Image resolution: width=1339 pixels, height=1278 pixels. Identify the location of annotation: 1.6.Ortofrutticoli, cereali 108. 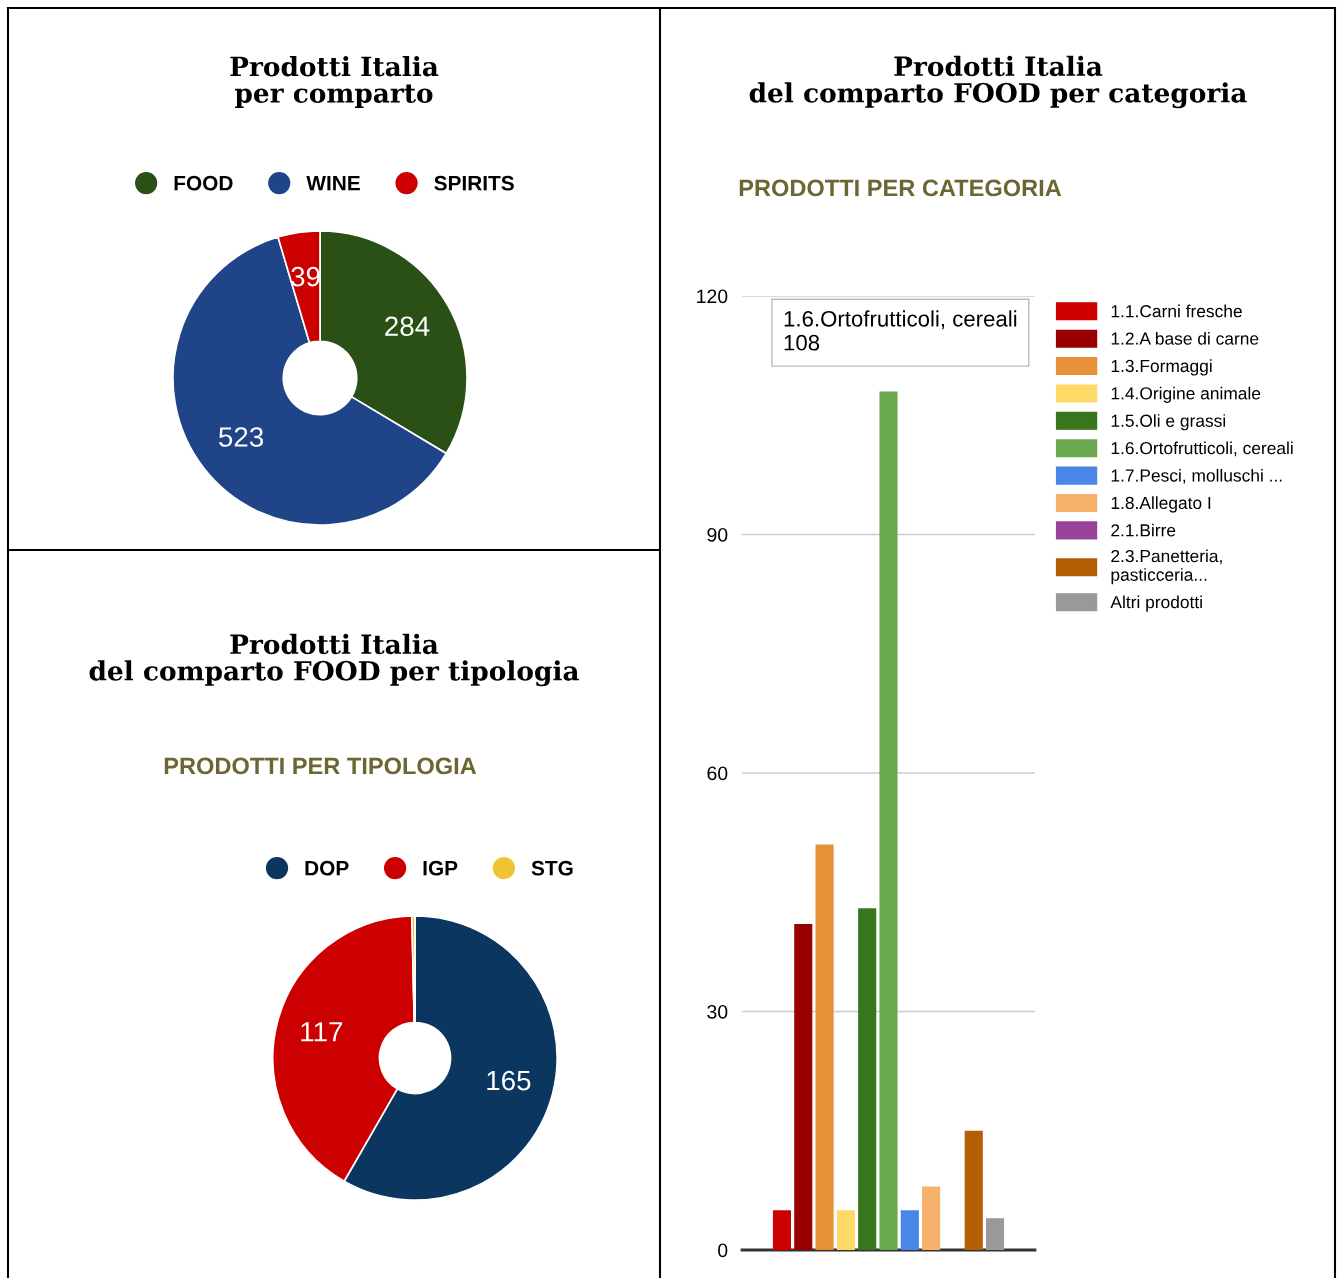
(900, 330).